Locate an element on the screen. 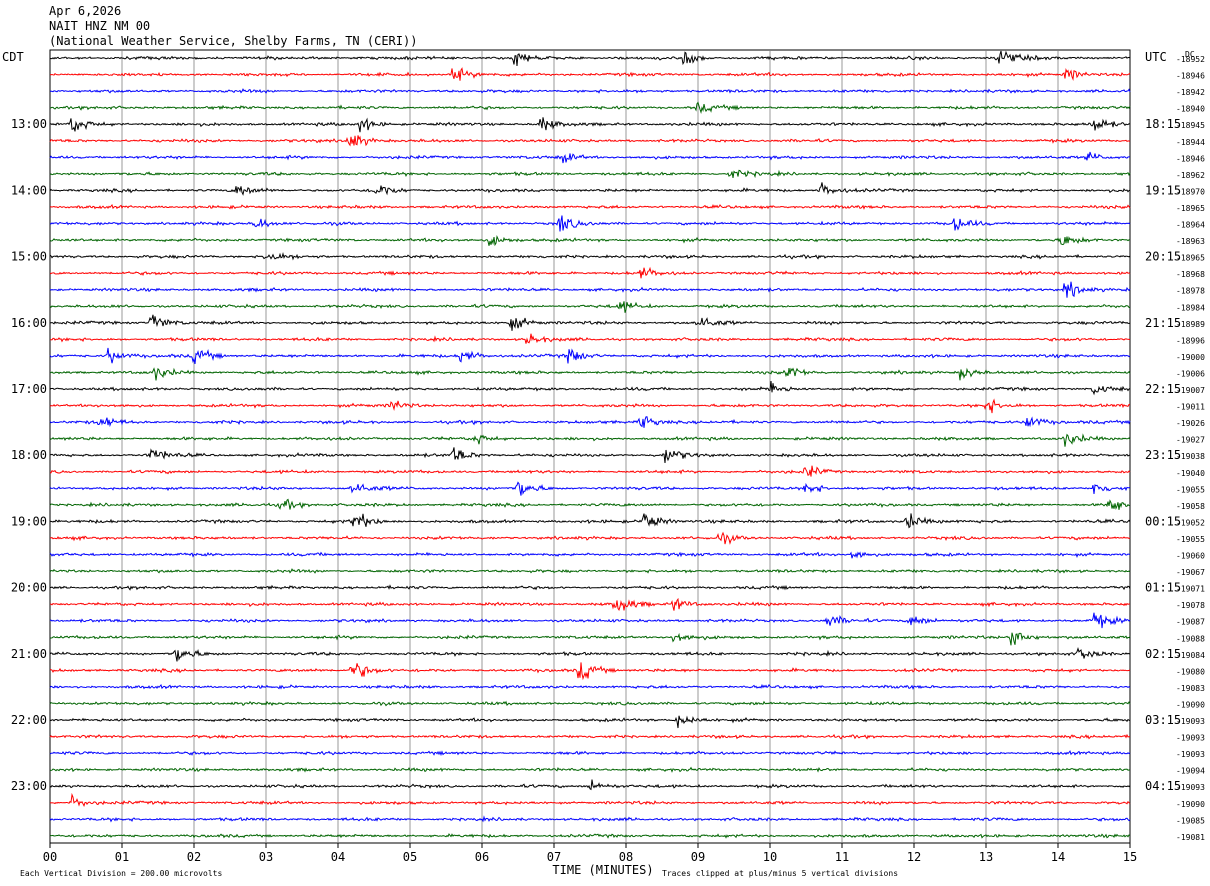 The height and width of the screenshot is (886, 1210). utc-hour-label: 19:15 is located at coordinates (1163, 190).